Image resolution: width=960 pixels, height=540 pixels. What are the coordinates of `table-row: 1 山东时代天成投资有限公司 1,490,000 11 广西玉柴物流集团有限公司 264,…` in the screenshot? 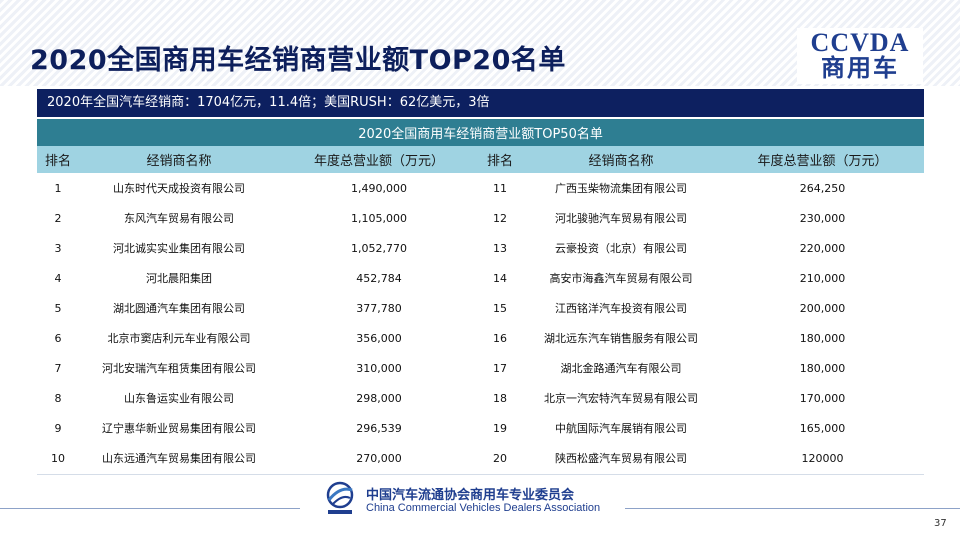 It's located at (480, 188).